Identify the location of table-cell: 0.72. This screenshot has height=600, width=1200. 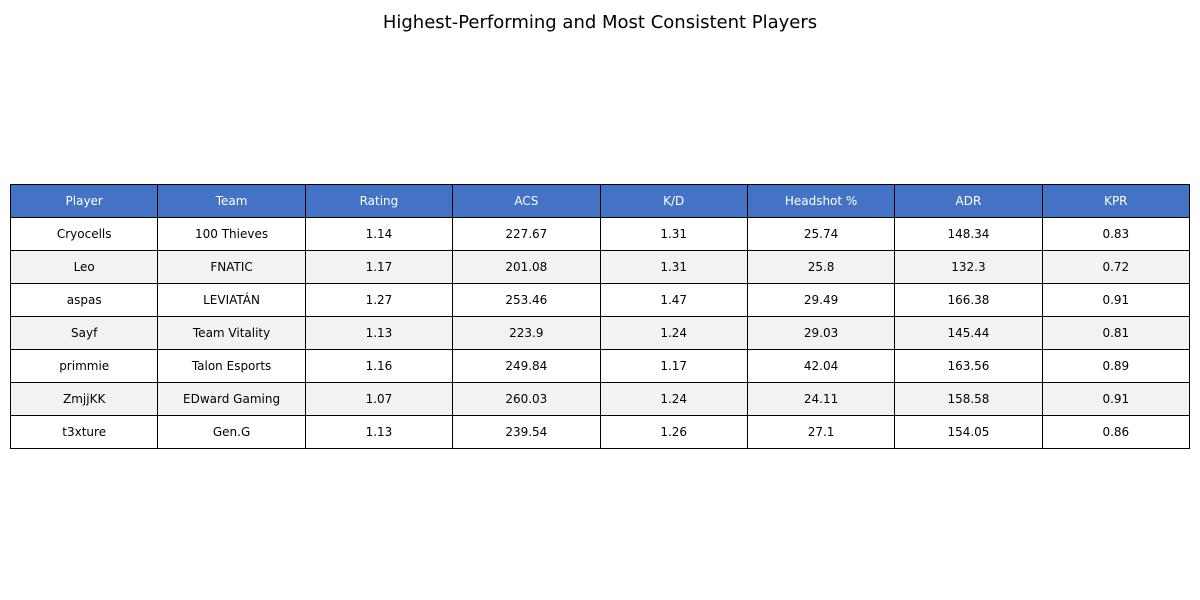
(1116, 267).